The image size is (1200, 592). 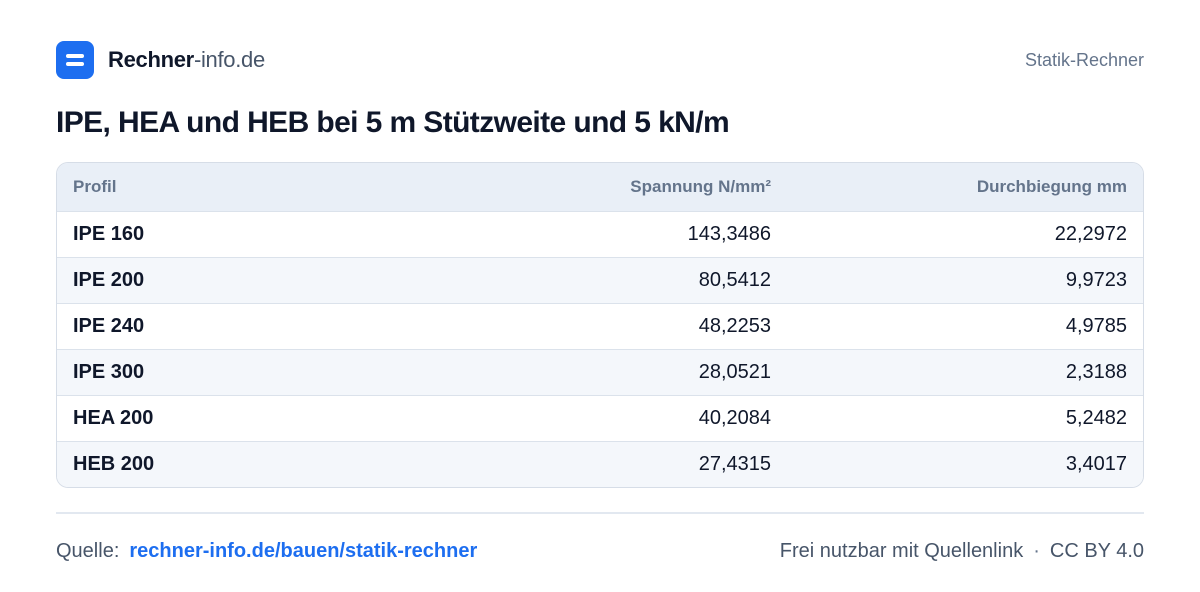 What do you see at coordinates (700, 186) in the screenshot?
I see `column-header-stress: Spannung N/mm²` at bounding box center [700, 186].